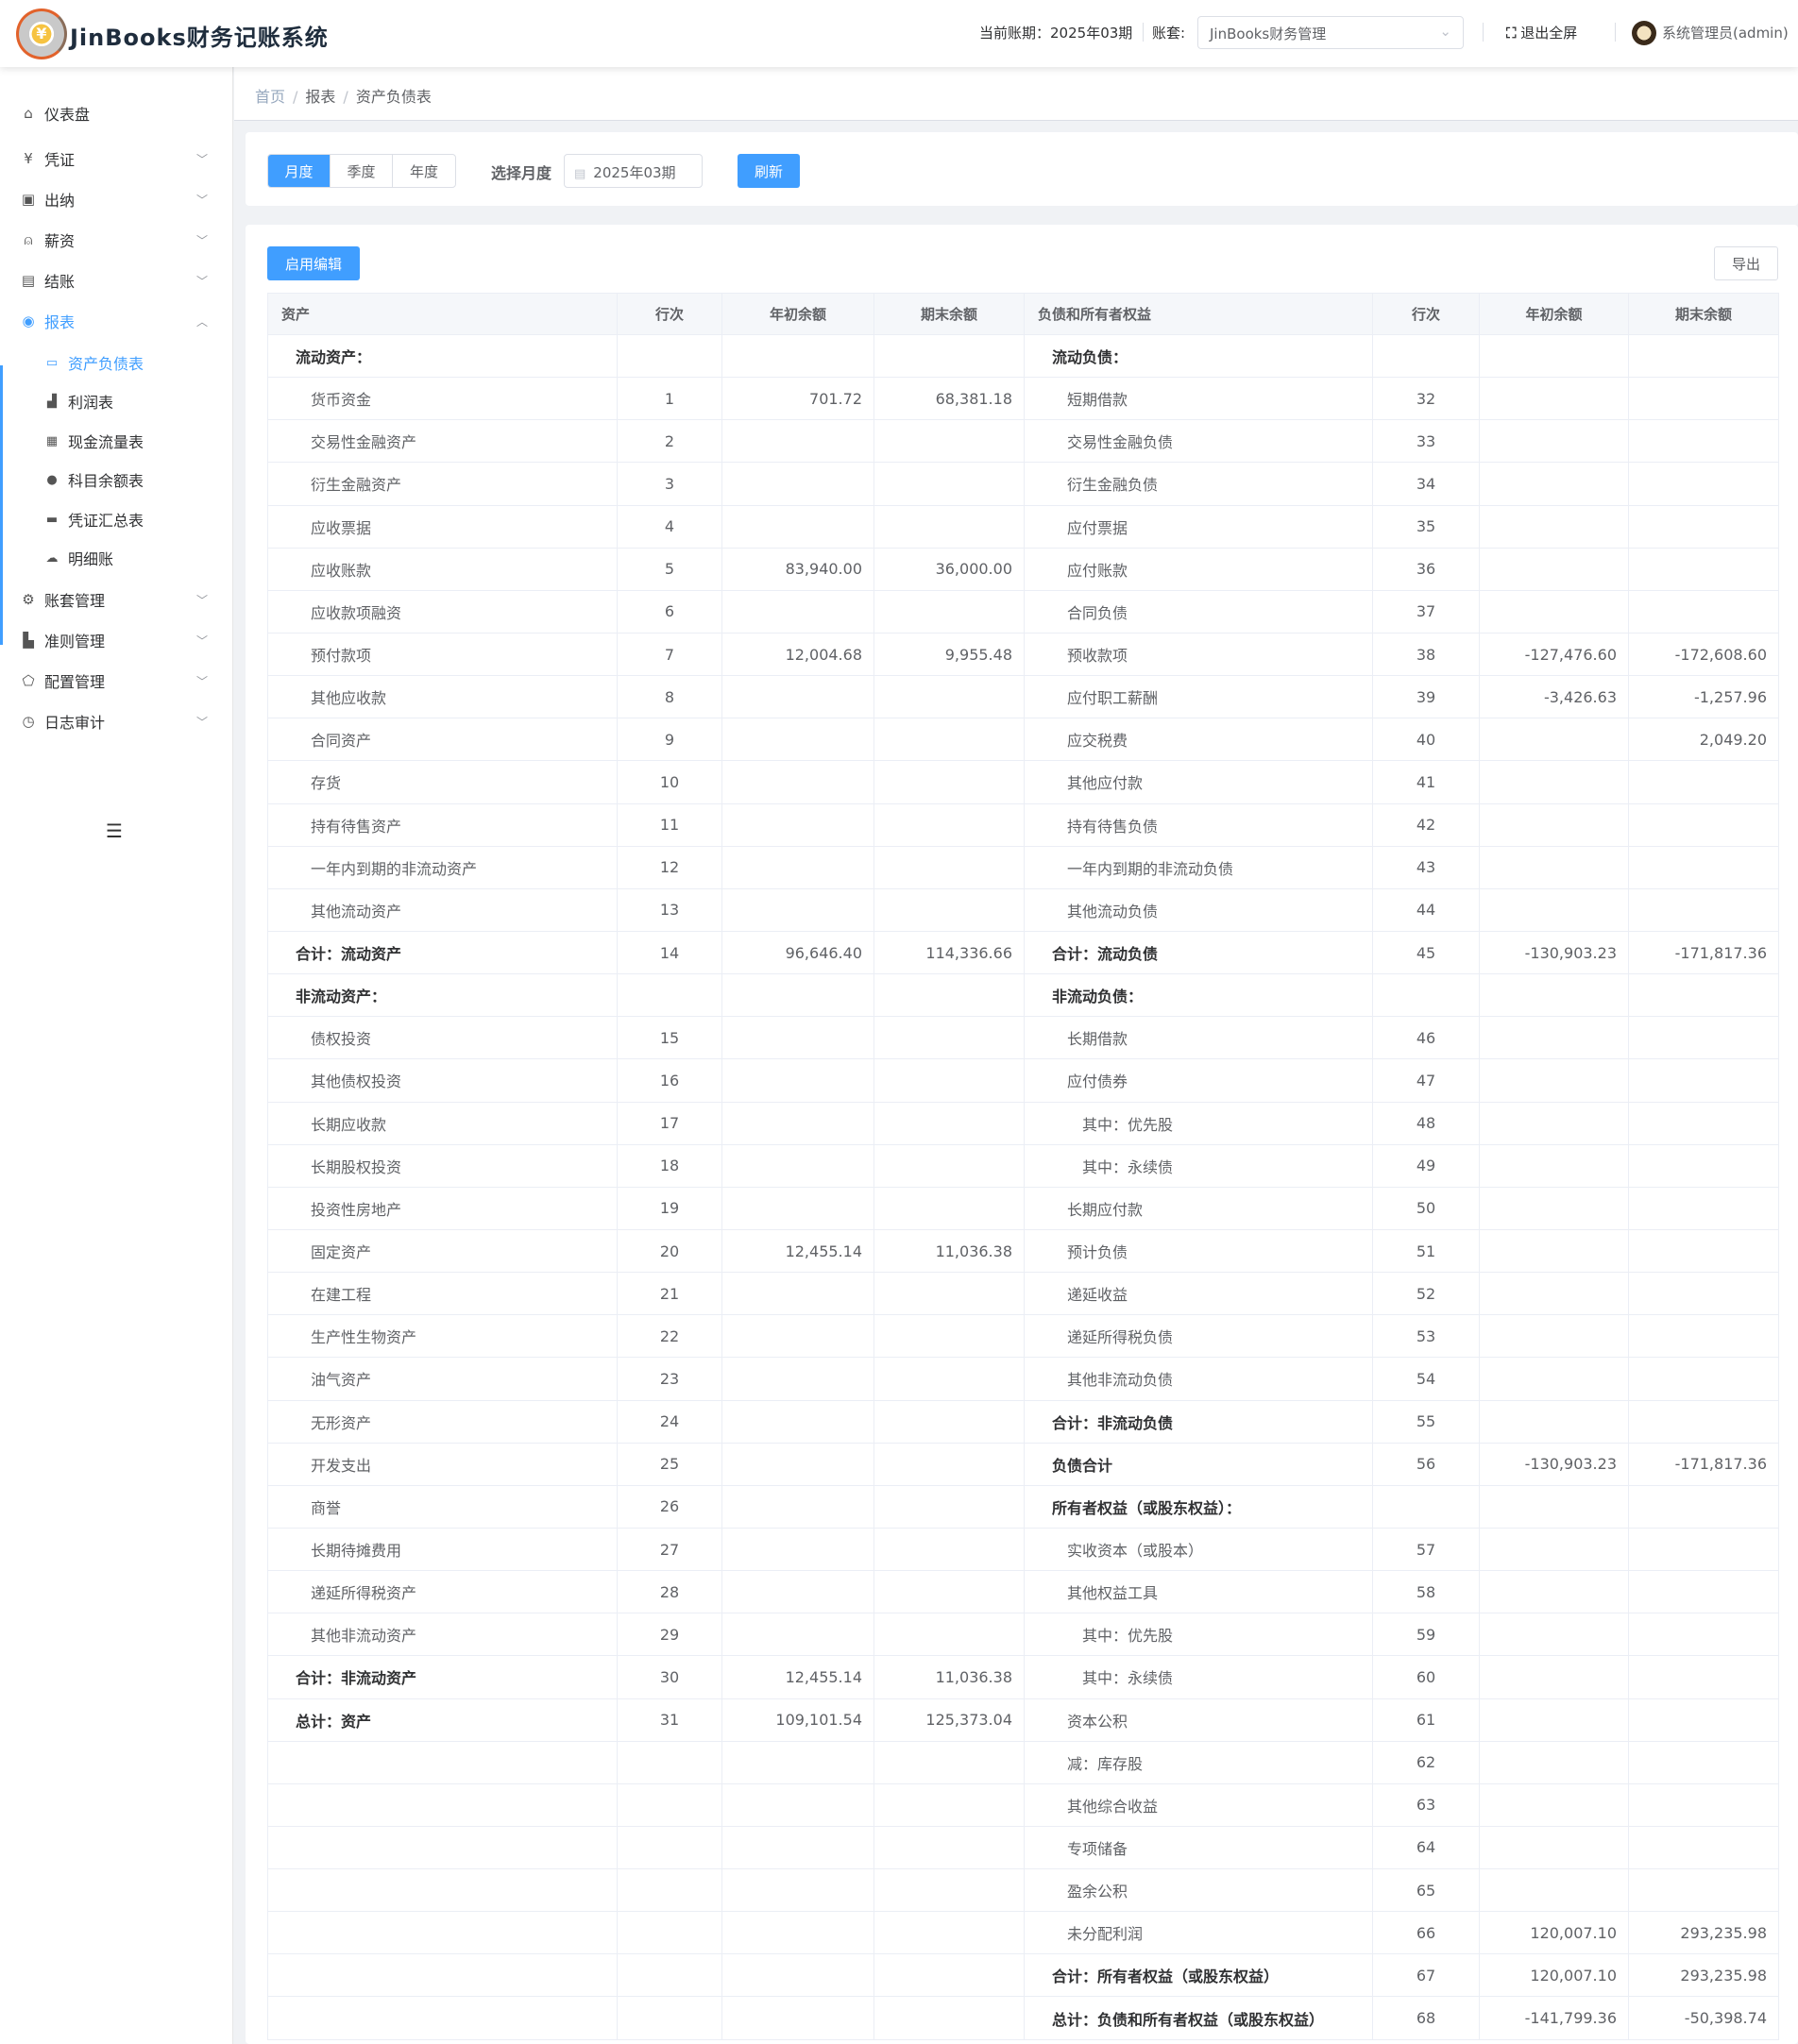 The image size is (1798, 2044). I want to click on sidebar-item-5: ◉ 报表 ︿, so click(116, 321).